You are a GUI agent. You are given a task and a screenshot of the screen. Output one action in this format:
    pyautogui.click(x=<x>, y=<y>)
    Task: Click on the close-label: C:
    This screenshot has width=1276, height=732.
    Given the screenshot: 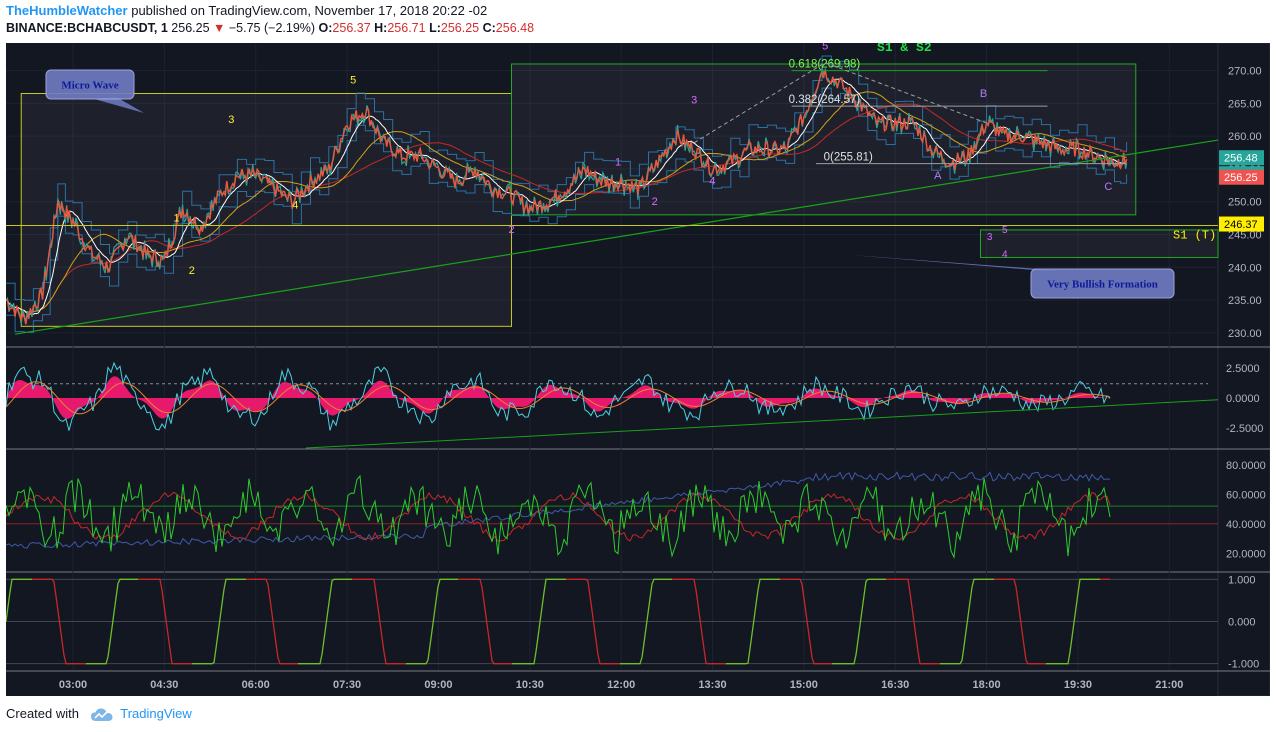 What is the action you would take?
    pyautogui.click(x=489, y=28)
    